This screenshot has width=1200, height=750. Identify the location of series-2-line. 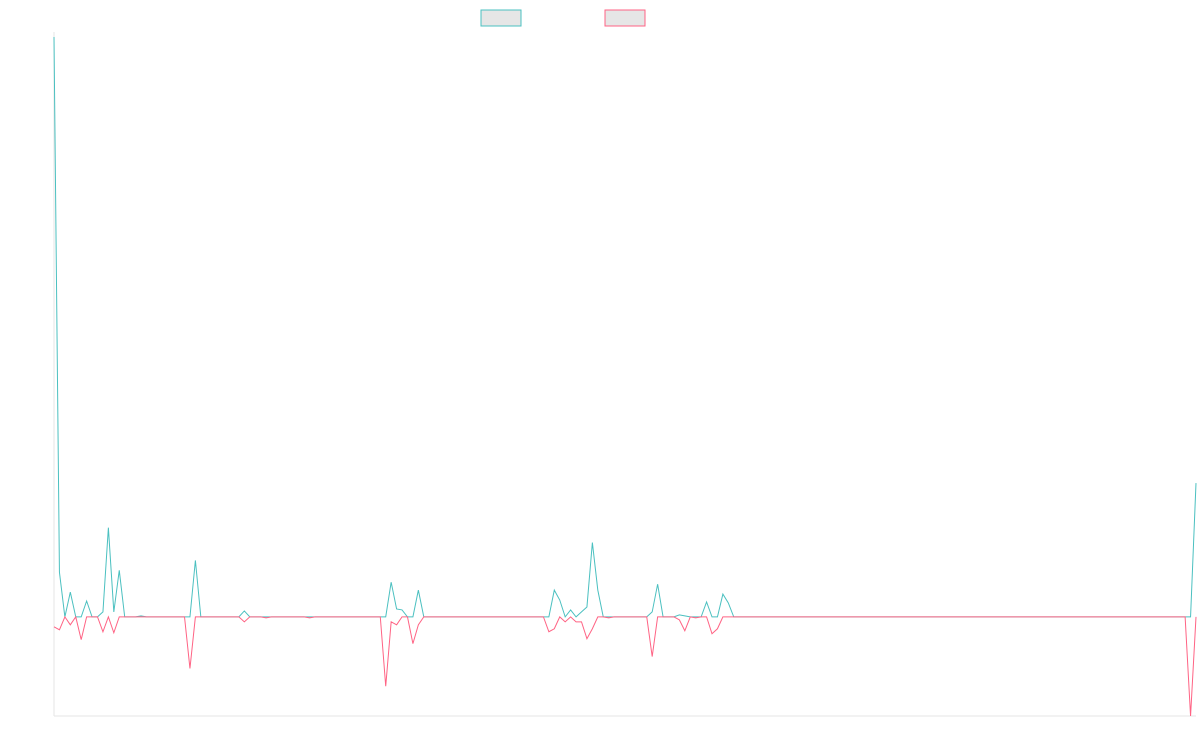
(625, 666).